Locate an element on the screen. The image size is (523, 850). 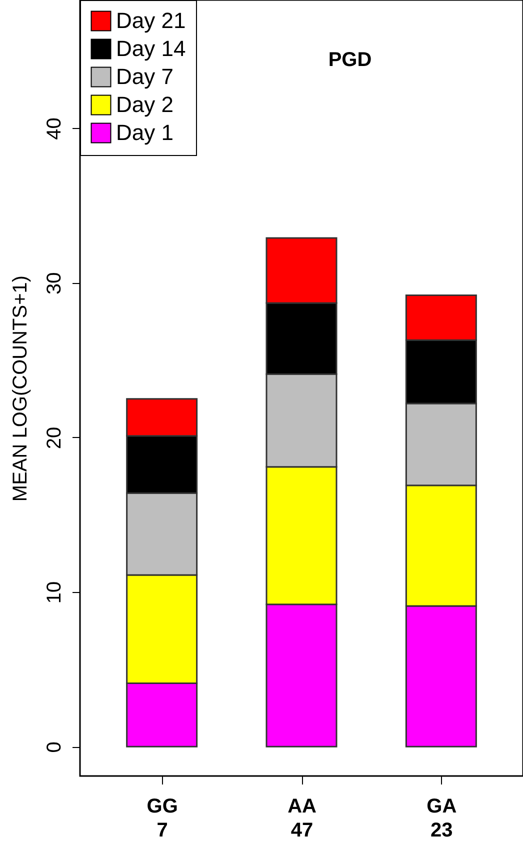
y-tick-label: 10 is located at coordinates (55, 592).